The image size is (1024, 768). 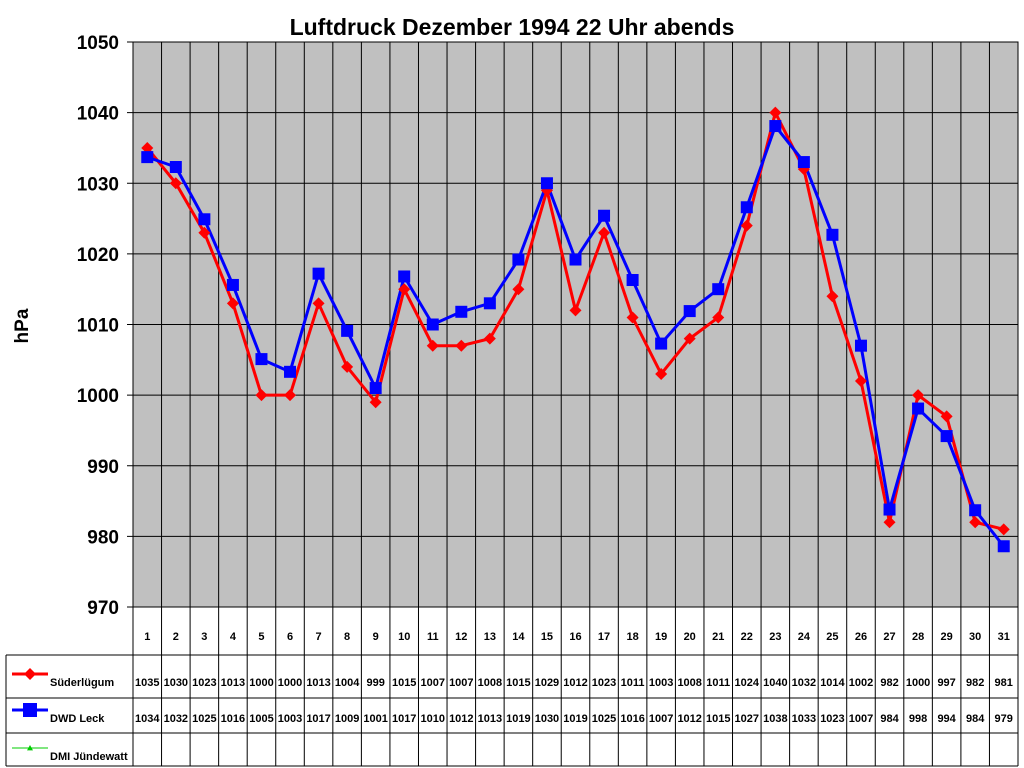 I want to click on table-cell: 1000, so click(x=918, y=683).